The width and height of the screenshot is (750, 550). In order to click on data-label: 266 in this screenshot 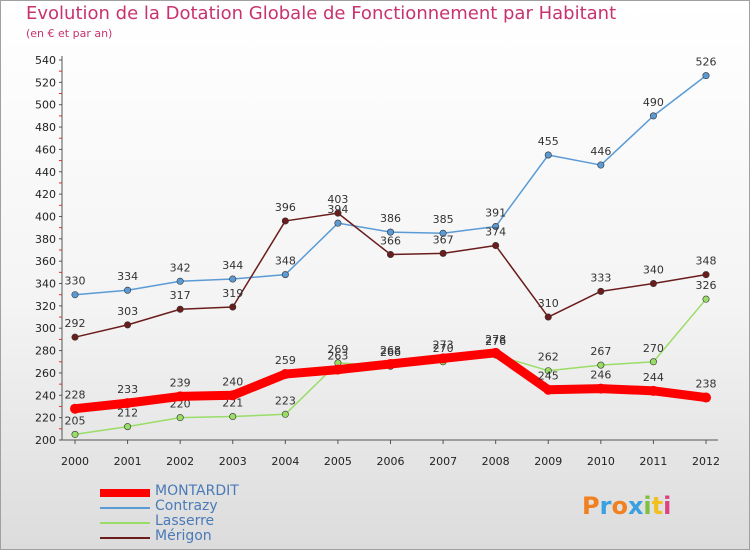, I will do `click(390, 352)`.